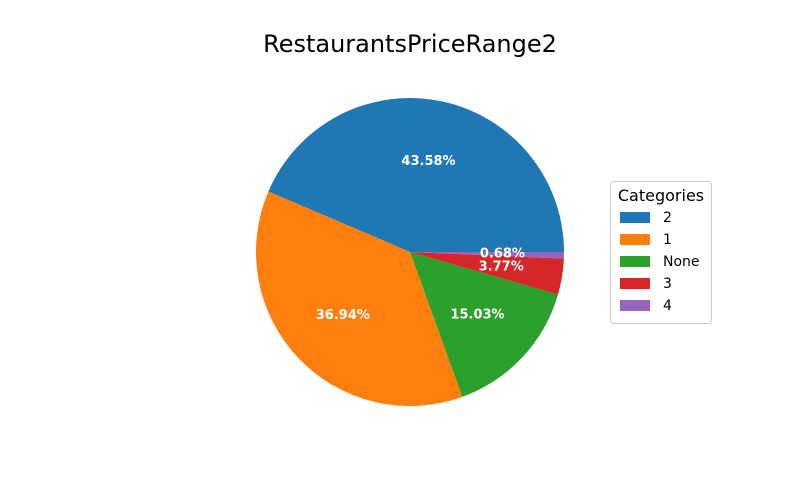 Image resolution: width=800 pixels, height=504 pixels. Describe the element at coordinates (660, 262) in the screenshot. I see `legend-items: 2 1 None 3 4` at that location.